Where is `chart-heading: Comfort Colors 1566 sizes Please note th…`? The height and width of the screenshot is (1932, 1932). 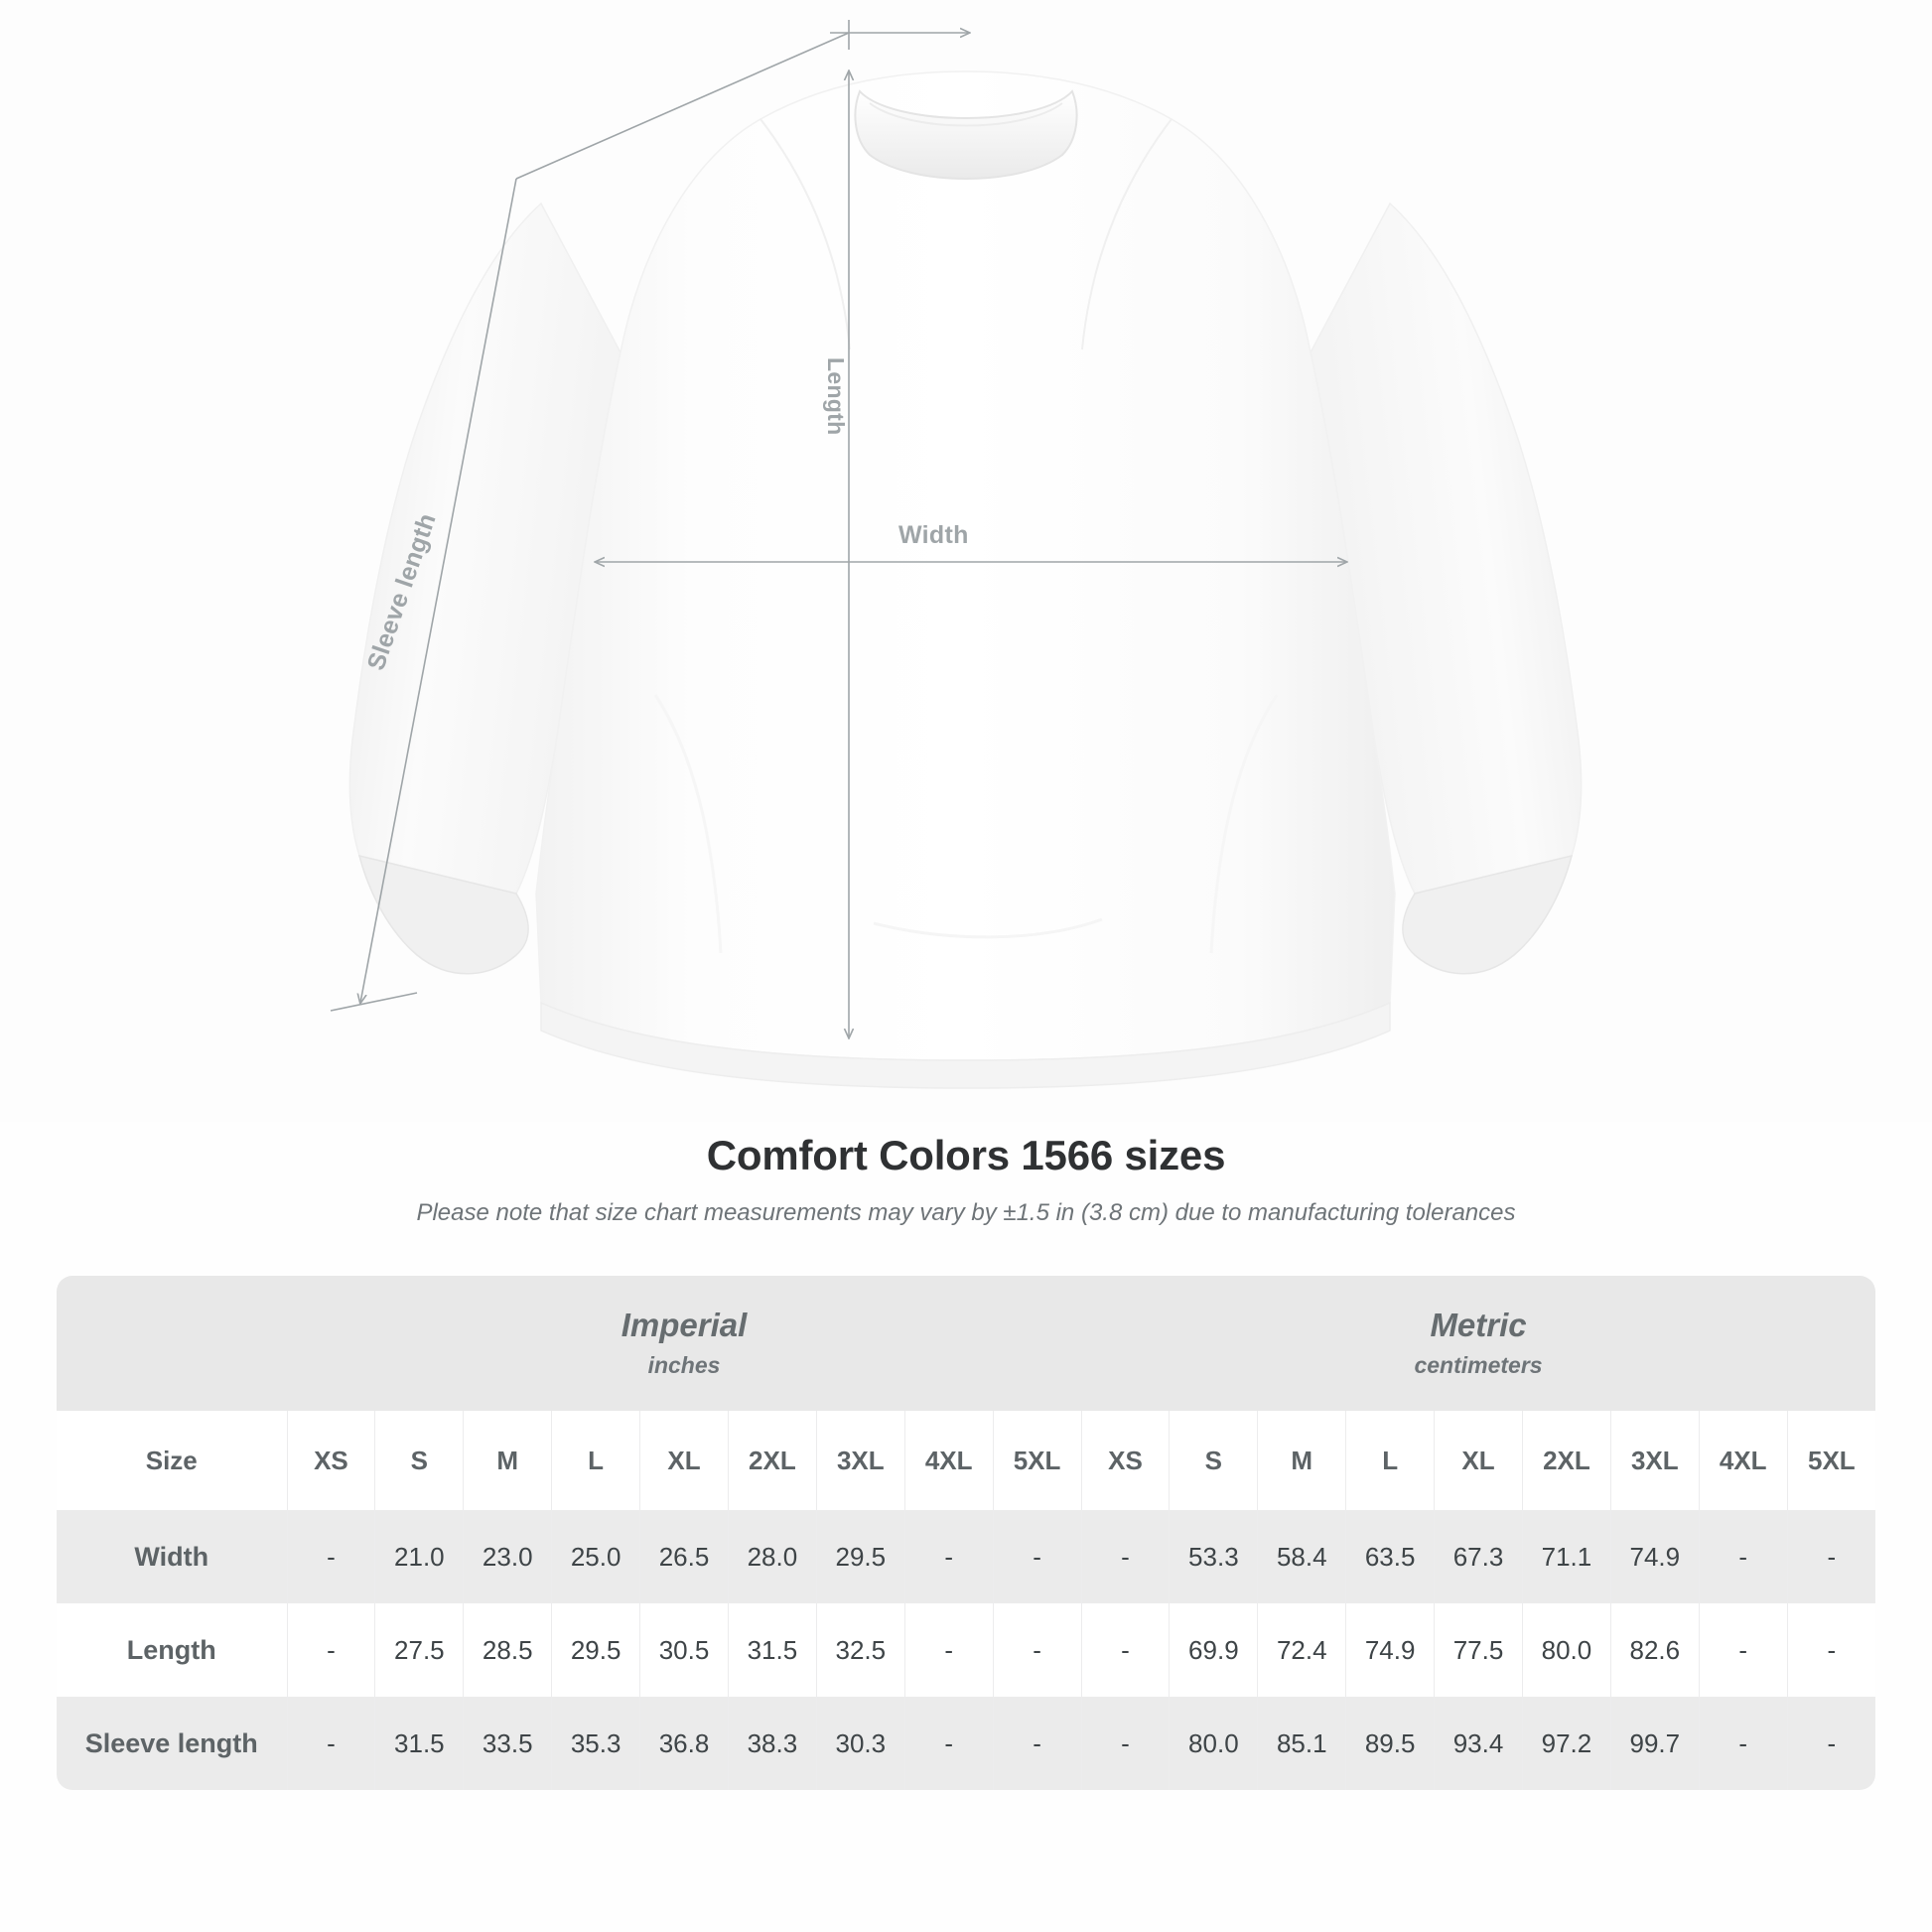
chart-heading: Comfort Colors 1566 sizes Please note th… is located at coordinates (966, 1180).